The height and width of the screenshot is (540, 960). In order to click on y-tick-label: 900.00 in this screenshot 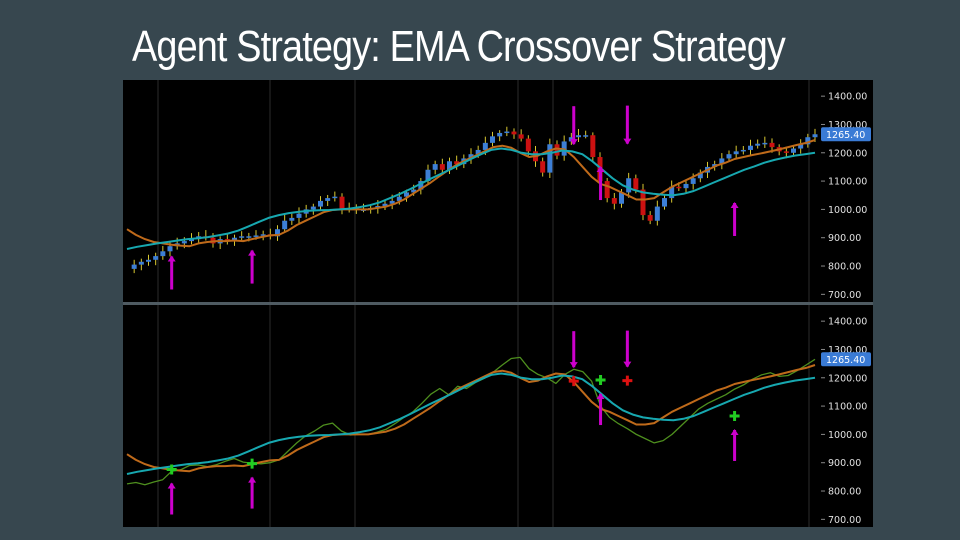, I will do `click(844, 463)`.